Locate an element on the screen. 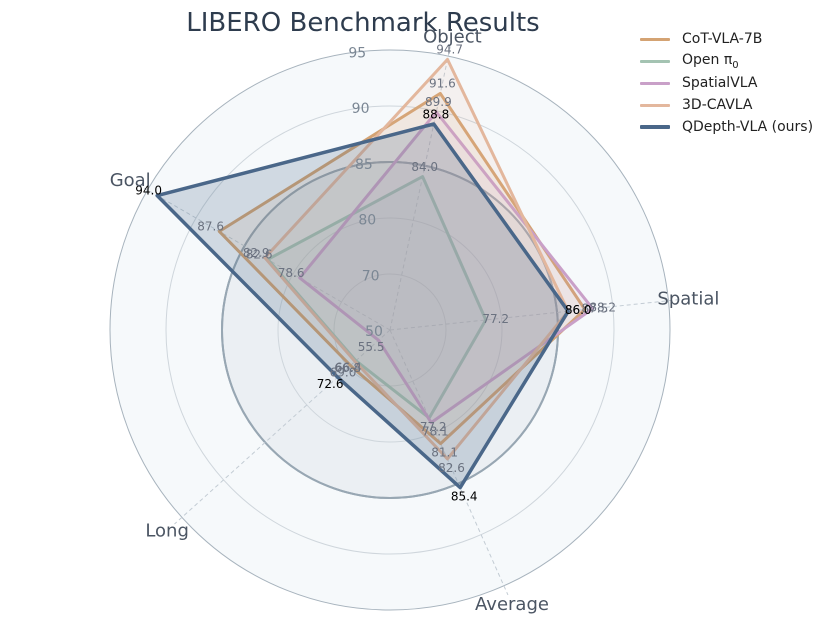 This screenshot has width=828, height=622. legend-label: Open π0 is located at coordinates (710, 61).